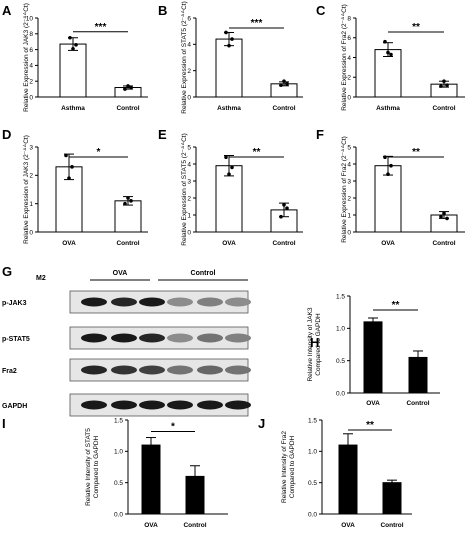 The height and width of the screenshot is (545, 474). I want to click on blot-row-label: p-JAK3, so click(14, 303).